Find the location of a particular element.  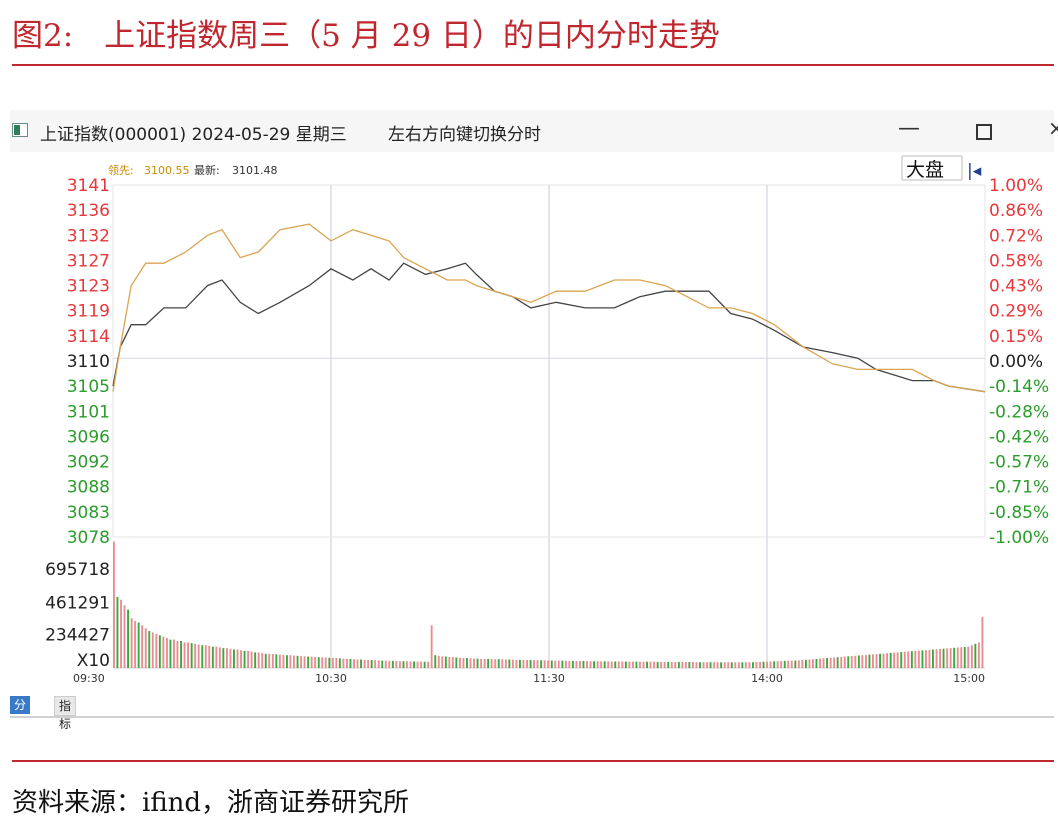

tab-indicator: 指标 is located at coordinates (65, 713).